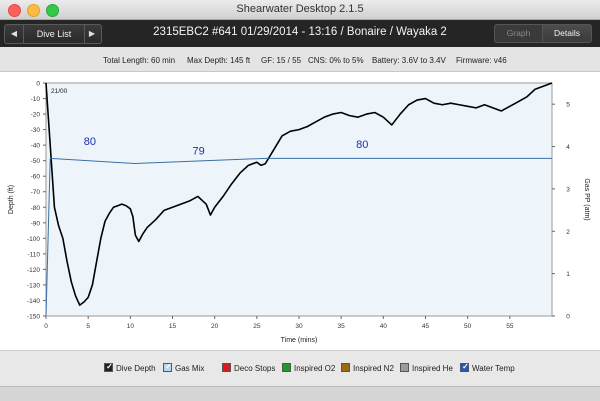 The height and width of the screenshot is (401, 600). Describe the element at coordinates (219, 60) in the screenshot. I see `max-depth: Max Depth: 145 ft` at that location.